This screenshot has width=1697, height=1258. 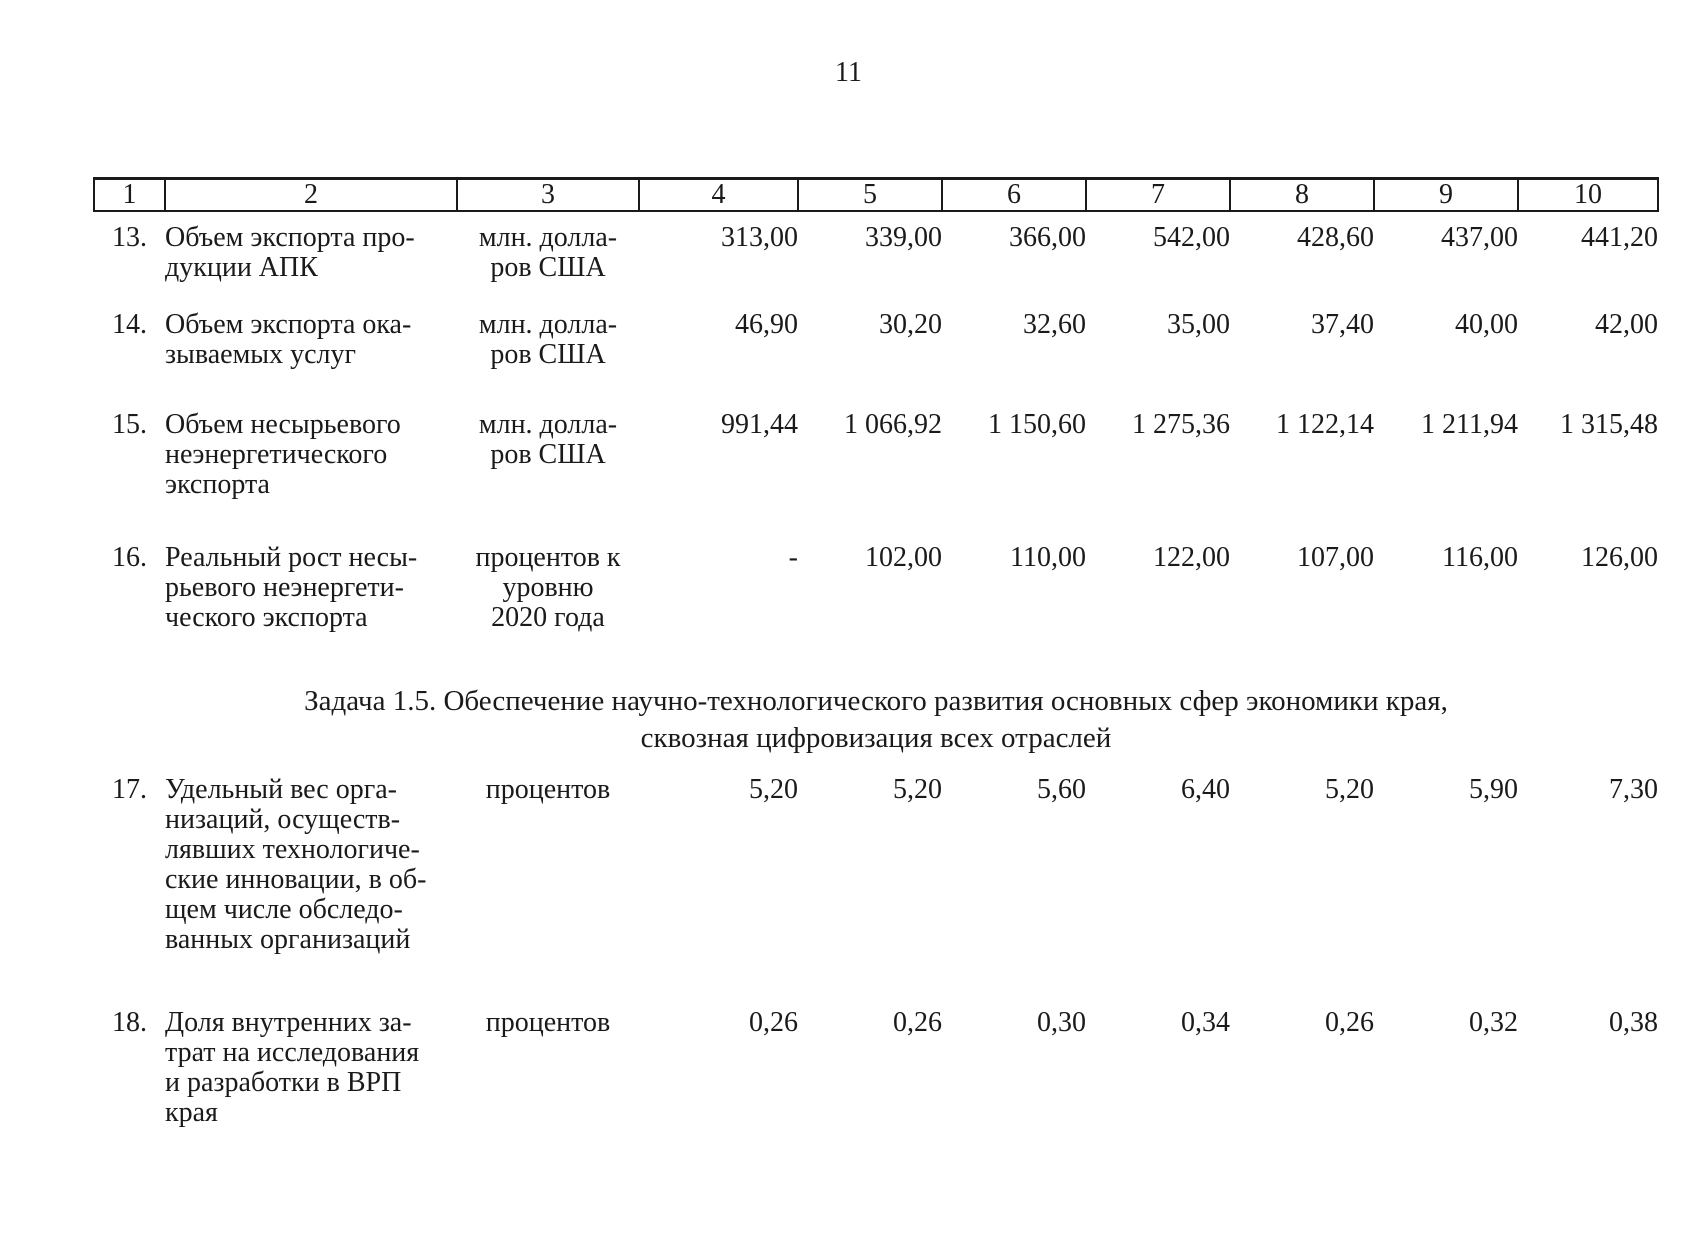 I want to click on value-cell: 339,00, so click(x=903, y=237).